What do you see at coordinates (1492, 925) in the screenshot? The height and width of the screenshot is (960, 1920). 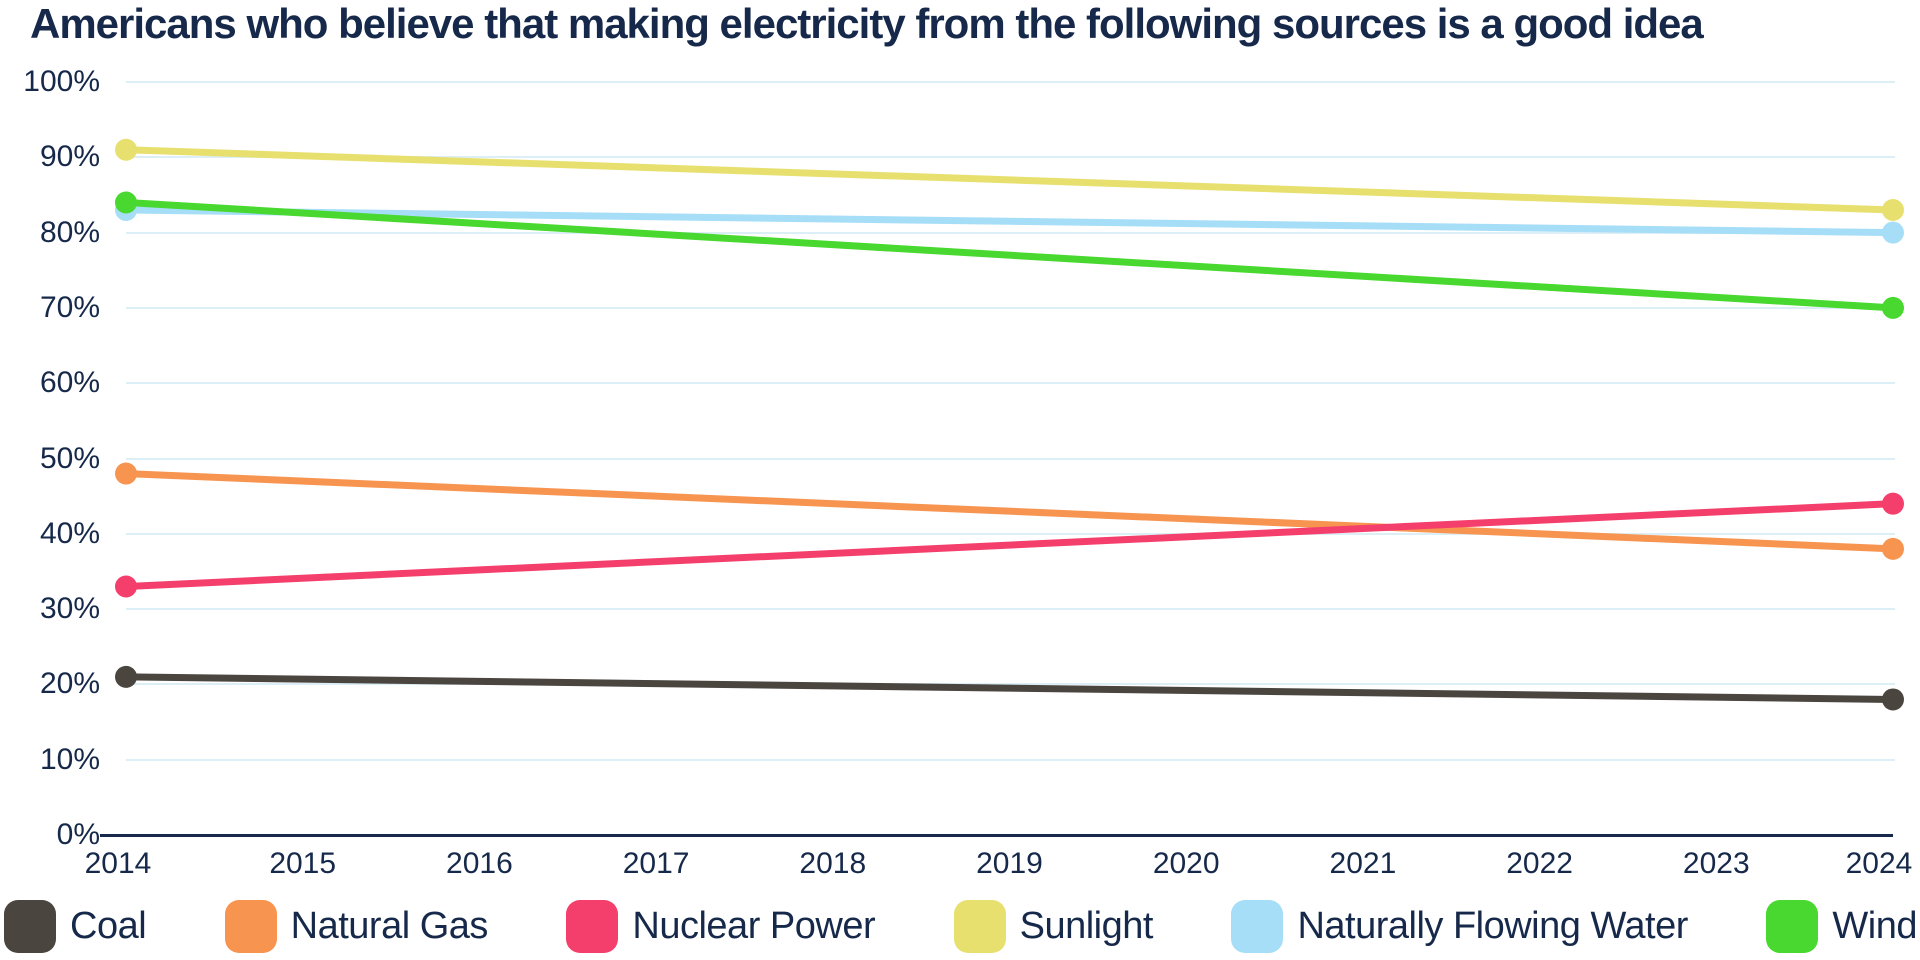 I see `legend-label: Naturally Flowing Water` at bounding box center [1492, 925].